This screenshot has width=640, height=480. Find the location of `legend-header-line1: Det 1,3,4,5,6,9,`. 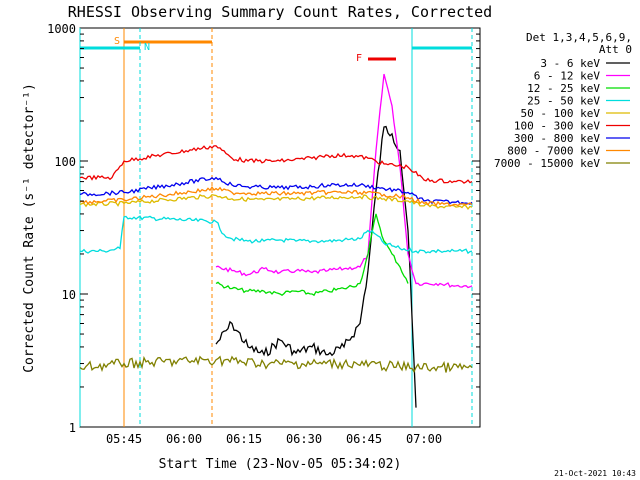

legend-header-line1: Det 1,3,4,5,6,9, is located at coordinates (579, 37).